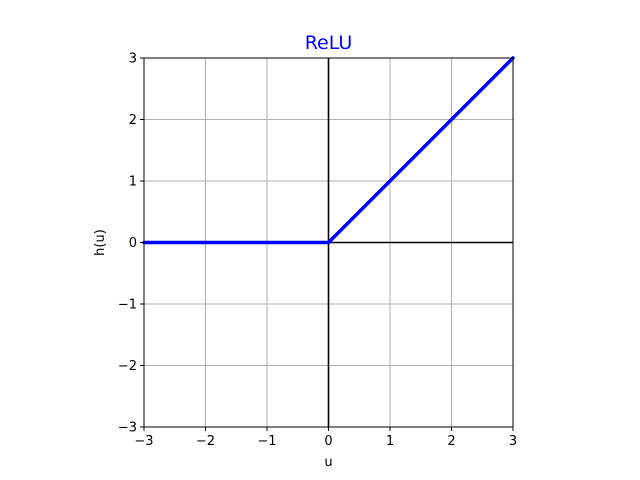 The height and width of the screenshot is (480, 640). Describe the element at coordinates (133, 243) in the screenshot. I see `y-tick-label: 0` at that location.